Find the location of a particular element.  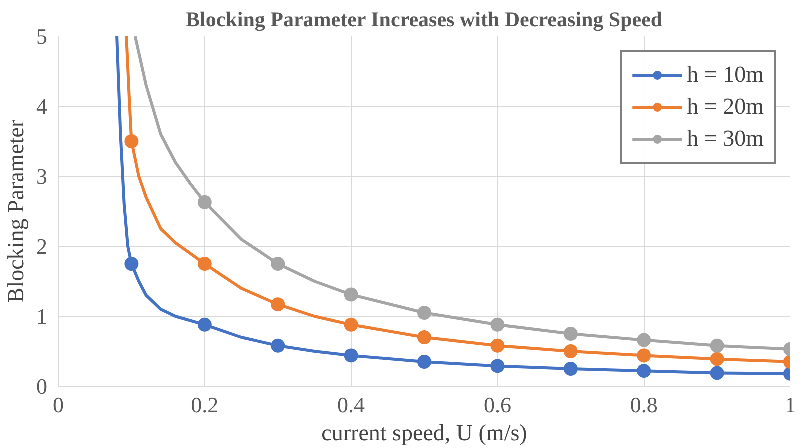

legend-label: h = 10m is located at coordinates (725, 75).